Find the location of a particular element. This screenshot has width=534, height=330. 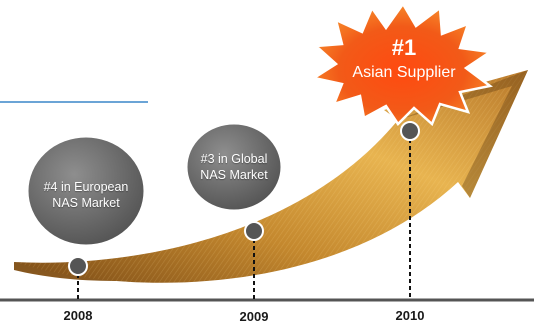

milestone-2010-dot is located at coordinates (410, 131).